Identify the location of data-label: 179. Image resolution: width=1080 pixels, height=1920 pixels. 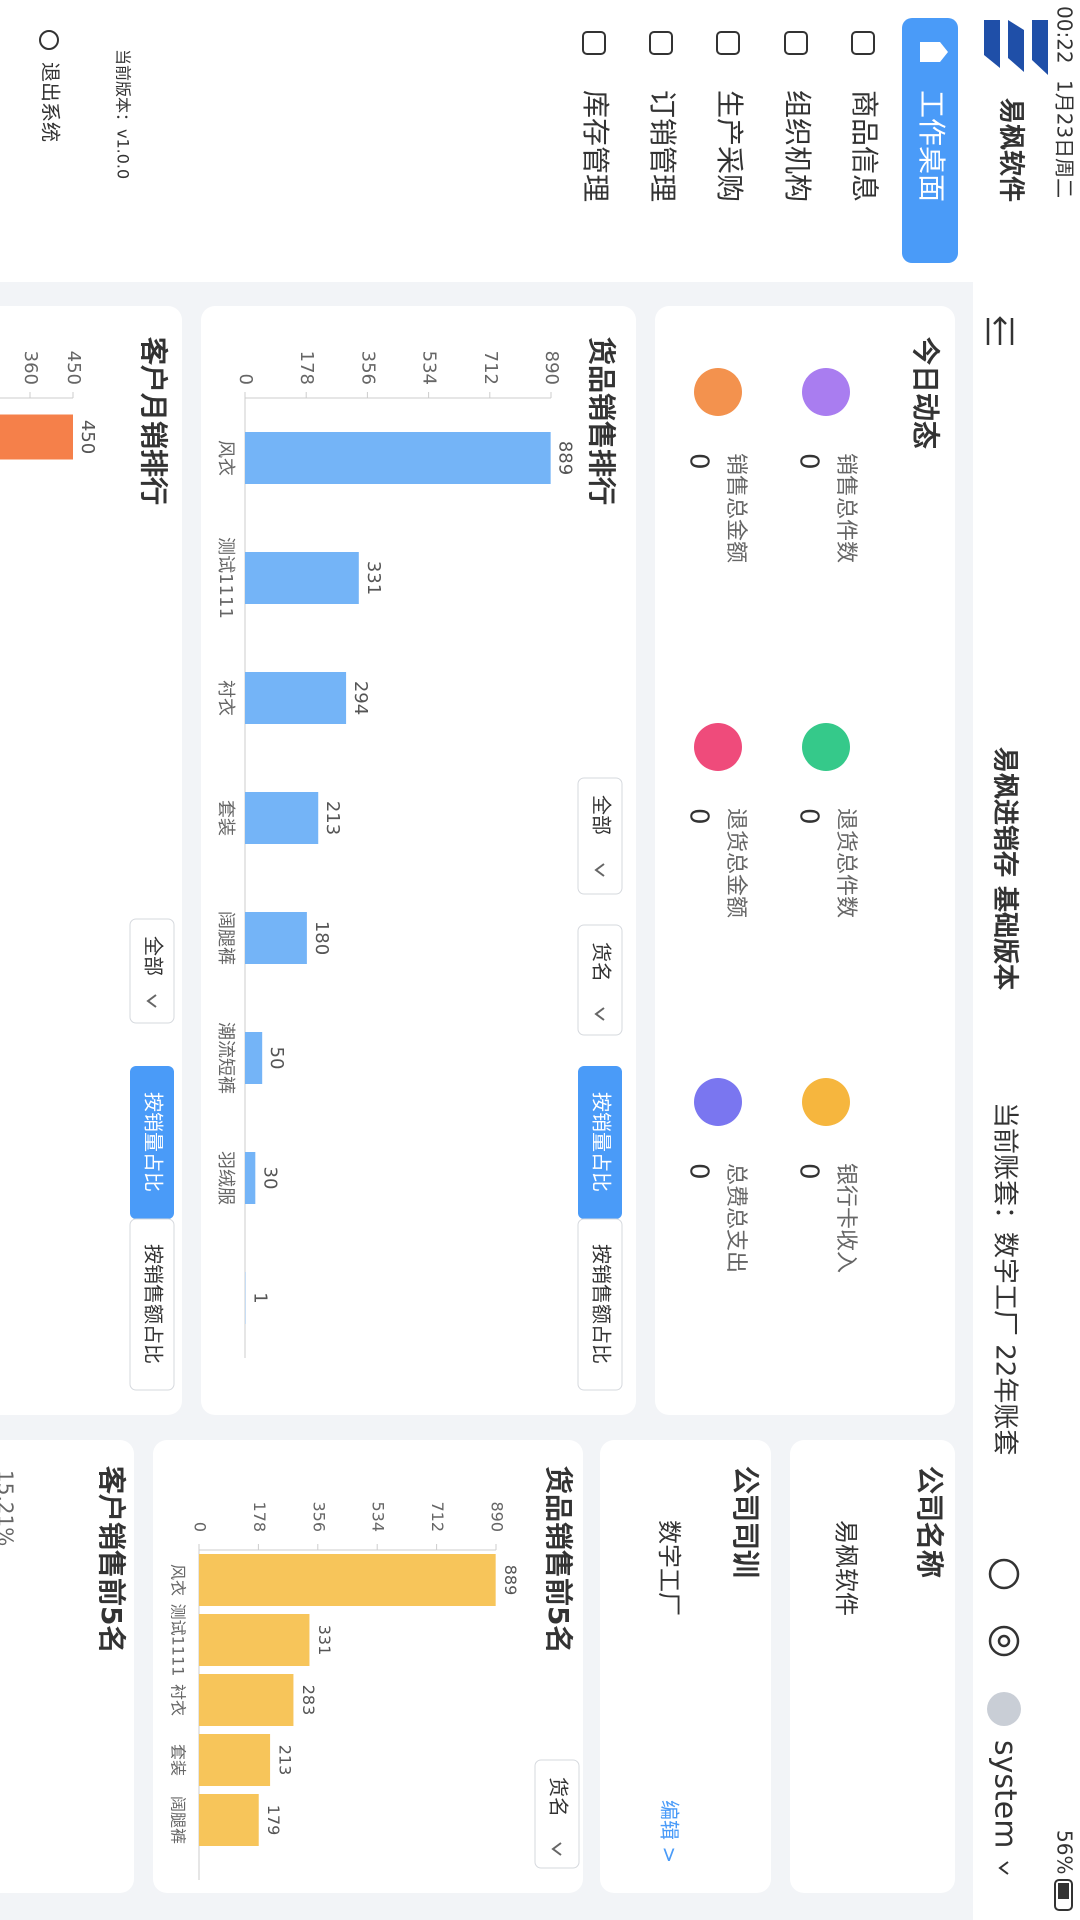
(273, 1820).